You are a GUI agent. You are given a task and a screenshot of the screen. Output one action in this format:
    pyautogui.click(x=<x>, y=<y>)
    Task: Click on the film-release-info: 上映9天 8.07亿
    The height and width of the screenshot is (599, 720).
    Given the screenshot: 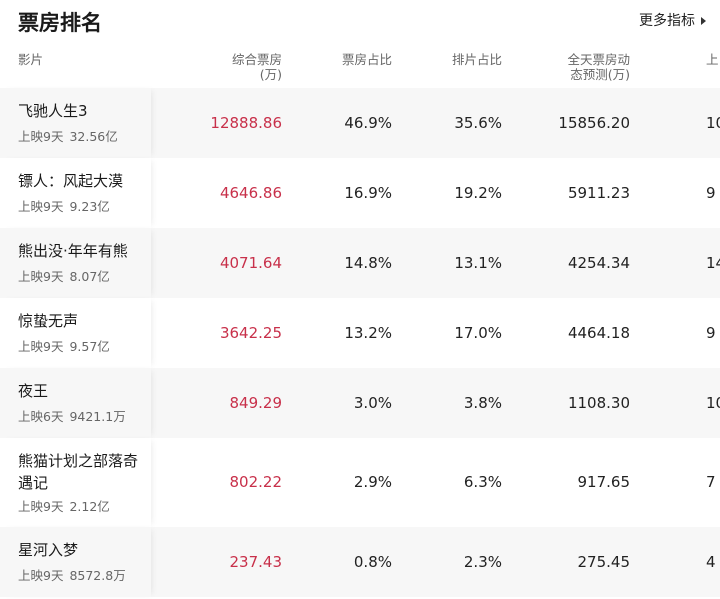 What is the action you would take?
    pyautogui.click(x=84, y=277)
    